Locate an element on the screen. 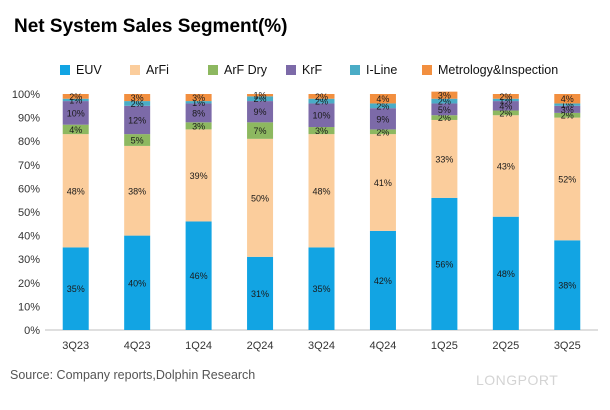 The height and width of the screenshot is (410, 610). legend-swatch-i-line is located at coordinates (355, 70).